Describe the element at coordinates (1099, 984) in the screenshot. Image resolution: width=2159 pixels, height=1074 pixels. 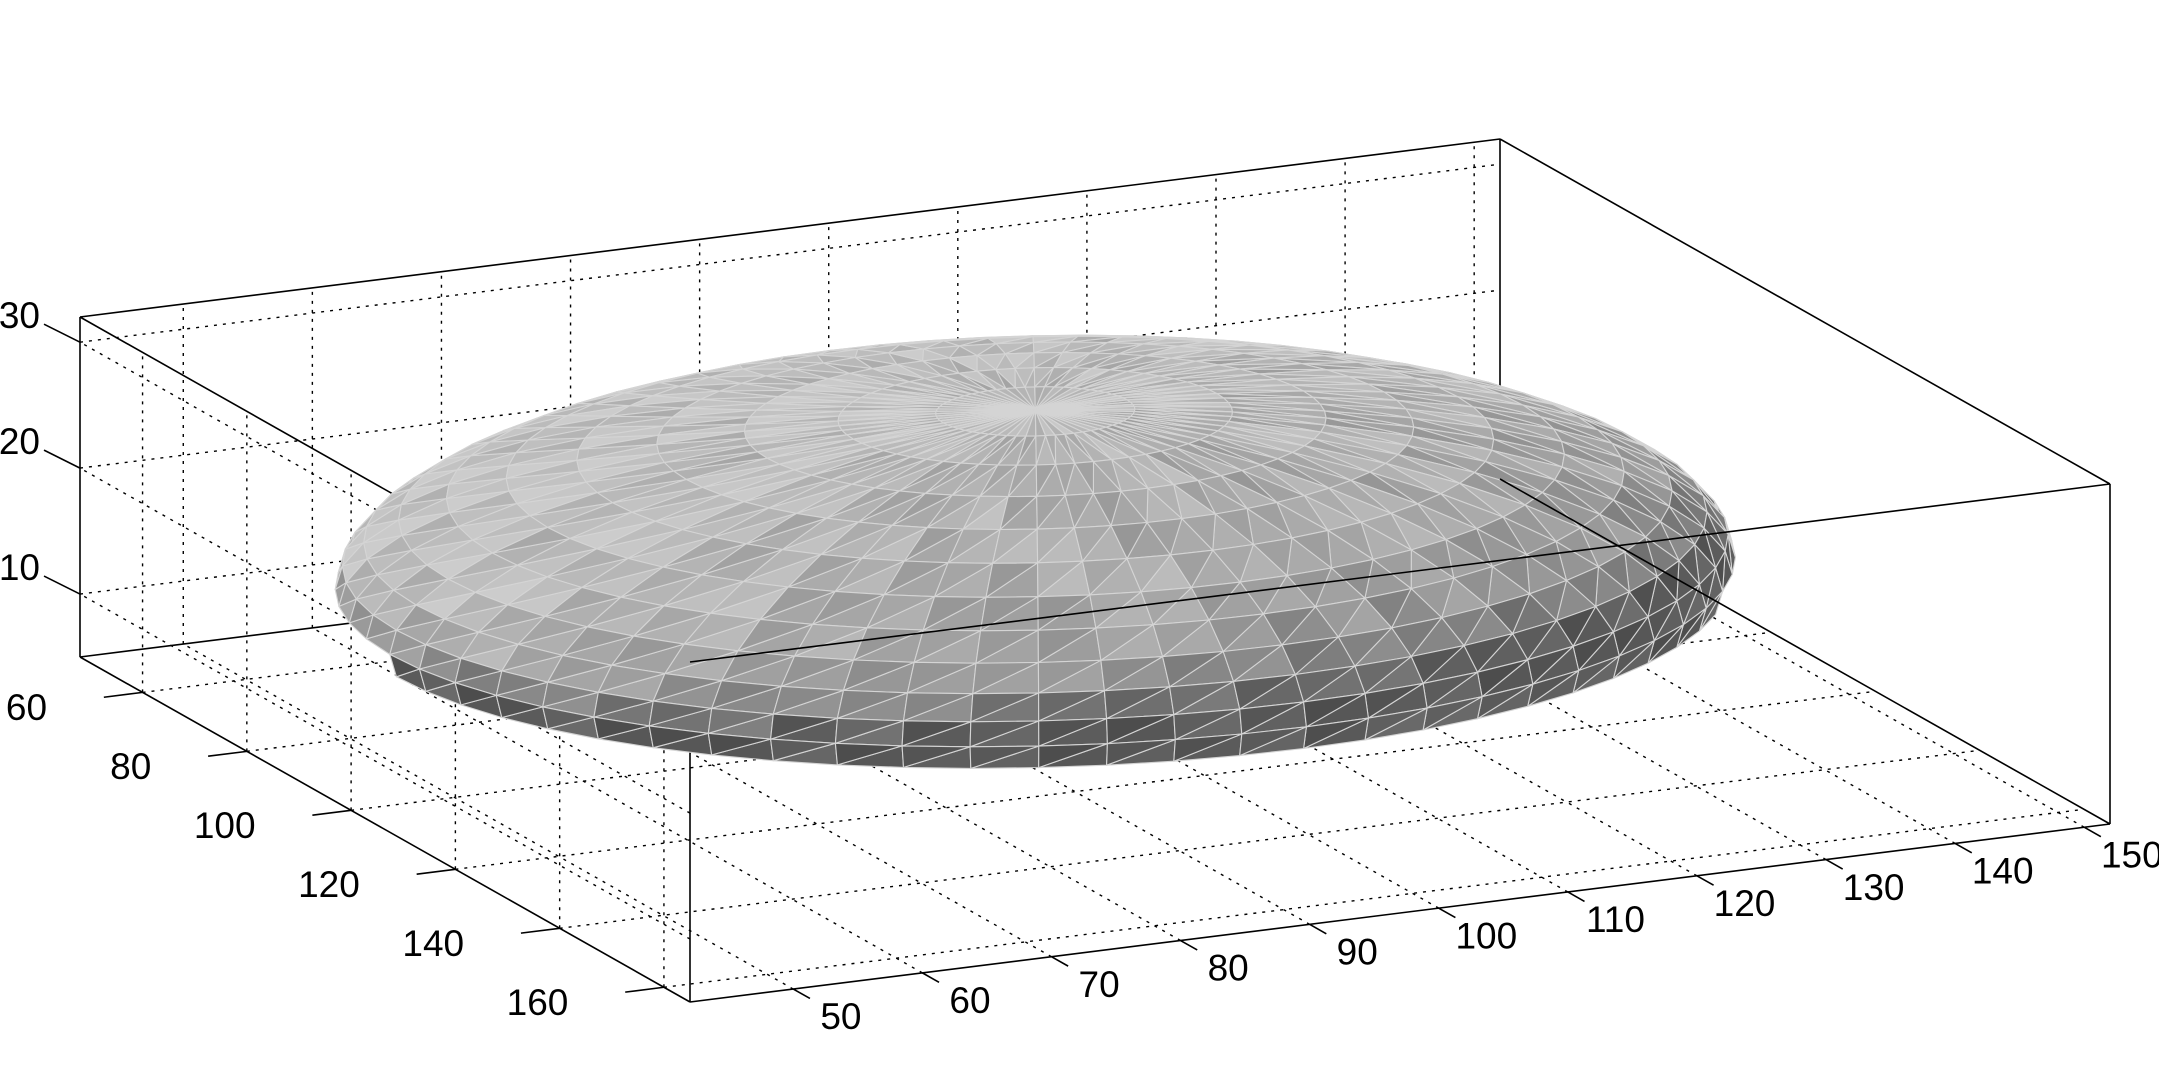
I see `x-tick-label: 70` at that location.